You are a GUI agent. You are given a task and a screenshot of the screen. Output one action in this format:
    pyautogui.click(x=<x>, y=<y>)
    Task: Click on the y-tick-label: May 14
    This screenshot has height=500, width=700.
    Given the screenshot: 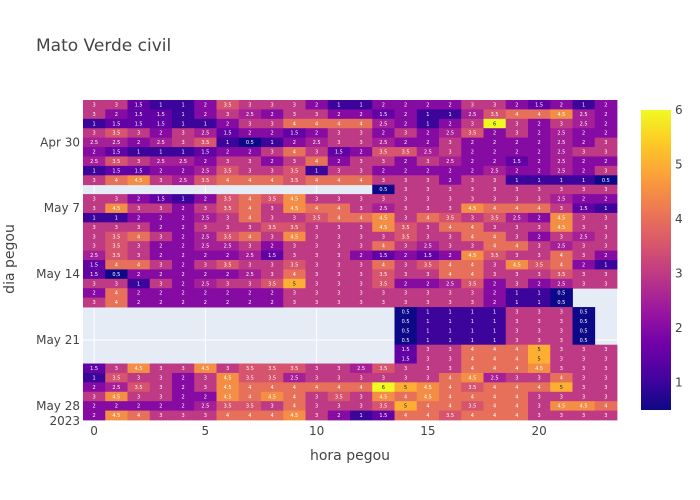 What is the action you would take?
    pyautogui.click(x=58, y=274)
    